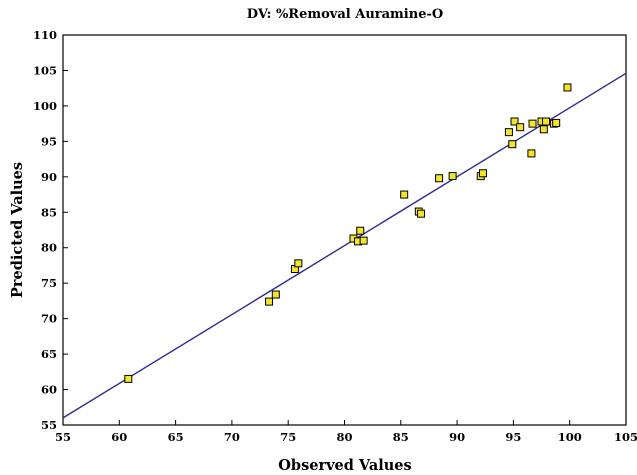 The width and height of the screenshot is (637, 475). What do you see at coordinates (49, 354) in the screenshot?
I see `y-tick-label: 65` at bounding box center [49, 354].